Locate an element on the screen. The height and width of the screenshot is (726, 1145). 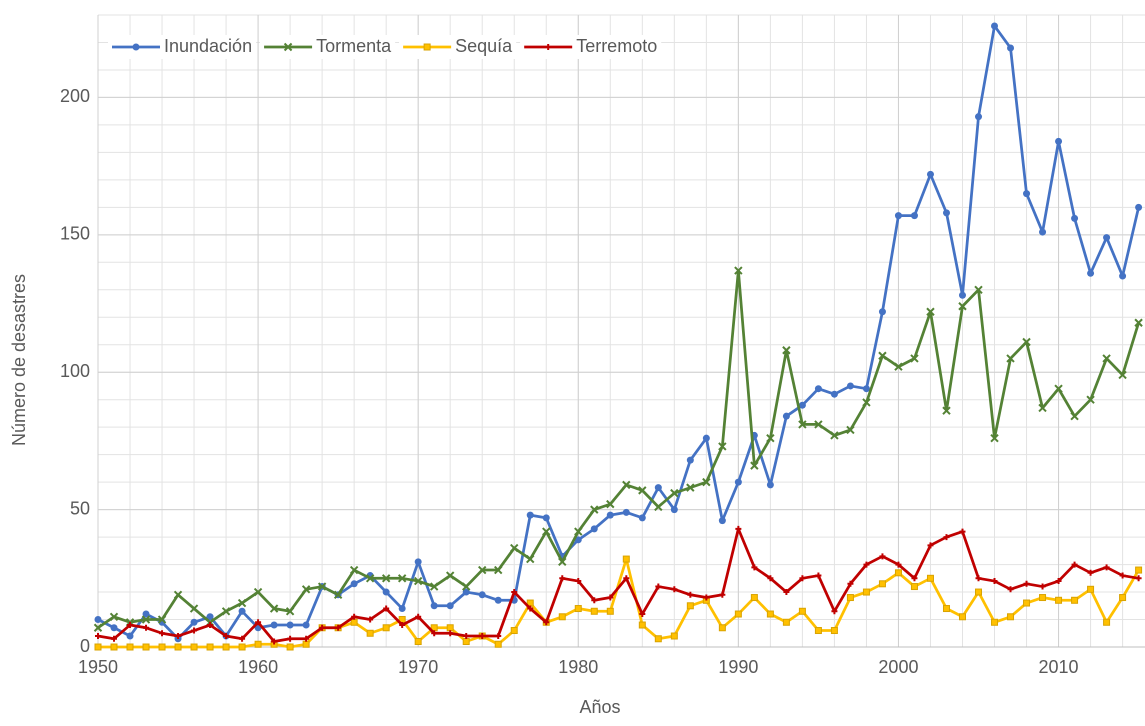
legend-label: Sequía is located at coordinates (484, 46).